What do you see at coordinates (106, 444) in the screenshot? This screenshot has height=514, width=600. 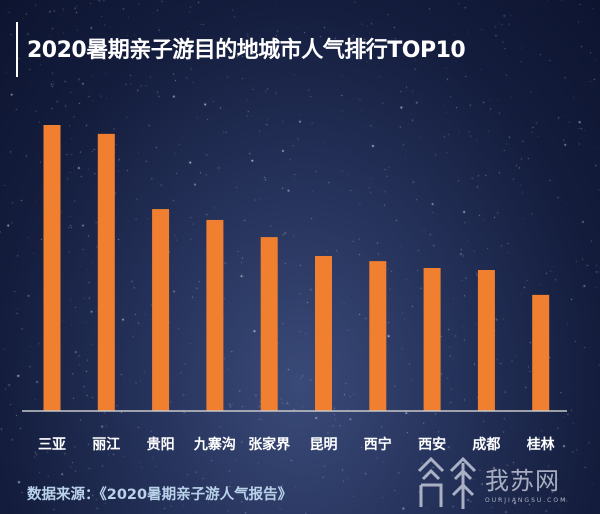 I see `x-tick-label: 丽江` at bounding box center [106, 444].